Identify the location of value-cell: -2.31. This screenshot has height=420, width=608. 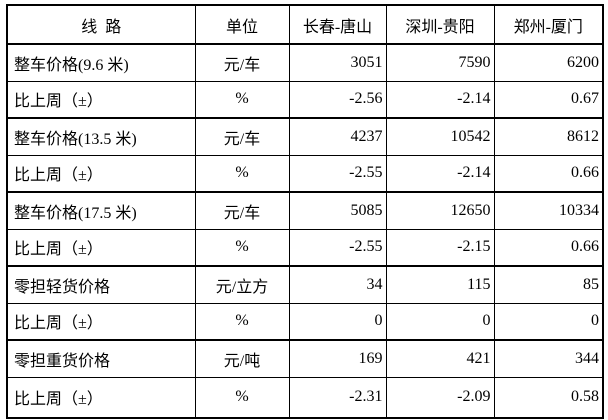
(337, 397).